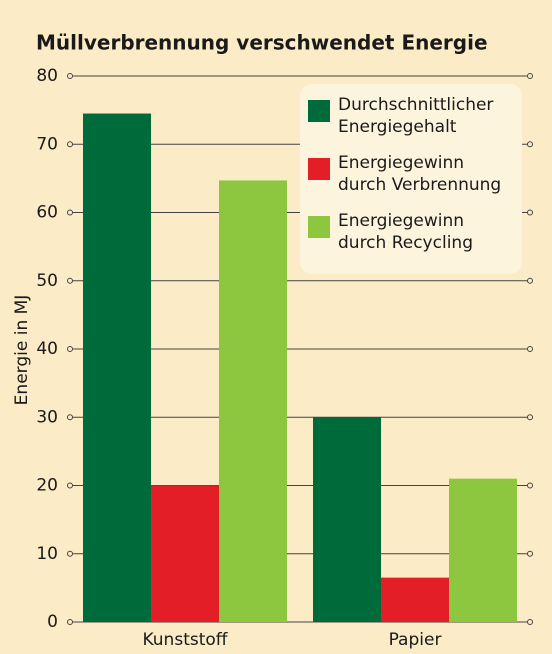 This screenshot has width=552, height=654. I want to click on legend-label: Energiegewinn durch Recycling, so click(405, 232).